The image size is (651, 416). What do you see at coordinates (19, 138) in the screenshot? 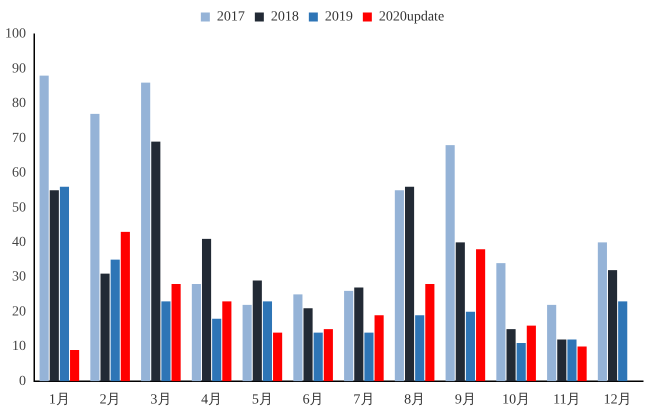
I see `y-tick-label: 70` at bounding box center [19, 138].